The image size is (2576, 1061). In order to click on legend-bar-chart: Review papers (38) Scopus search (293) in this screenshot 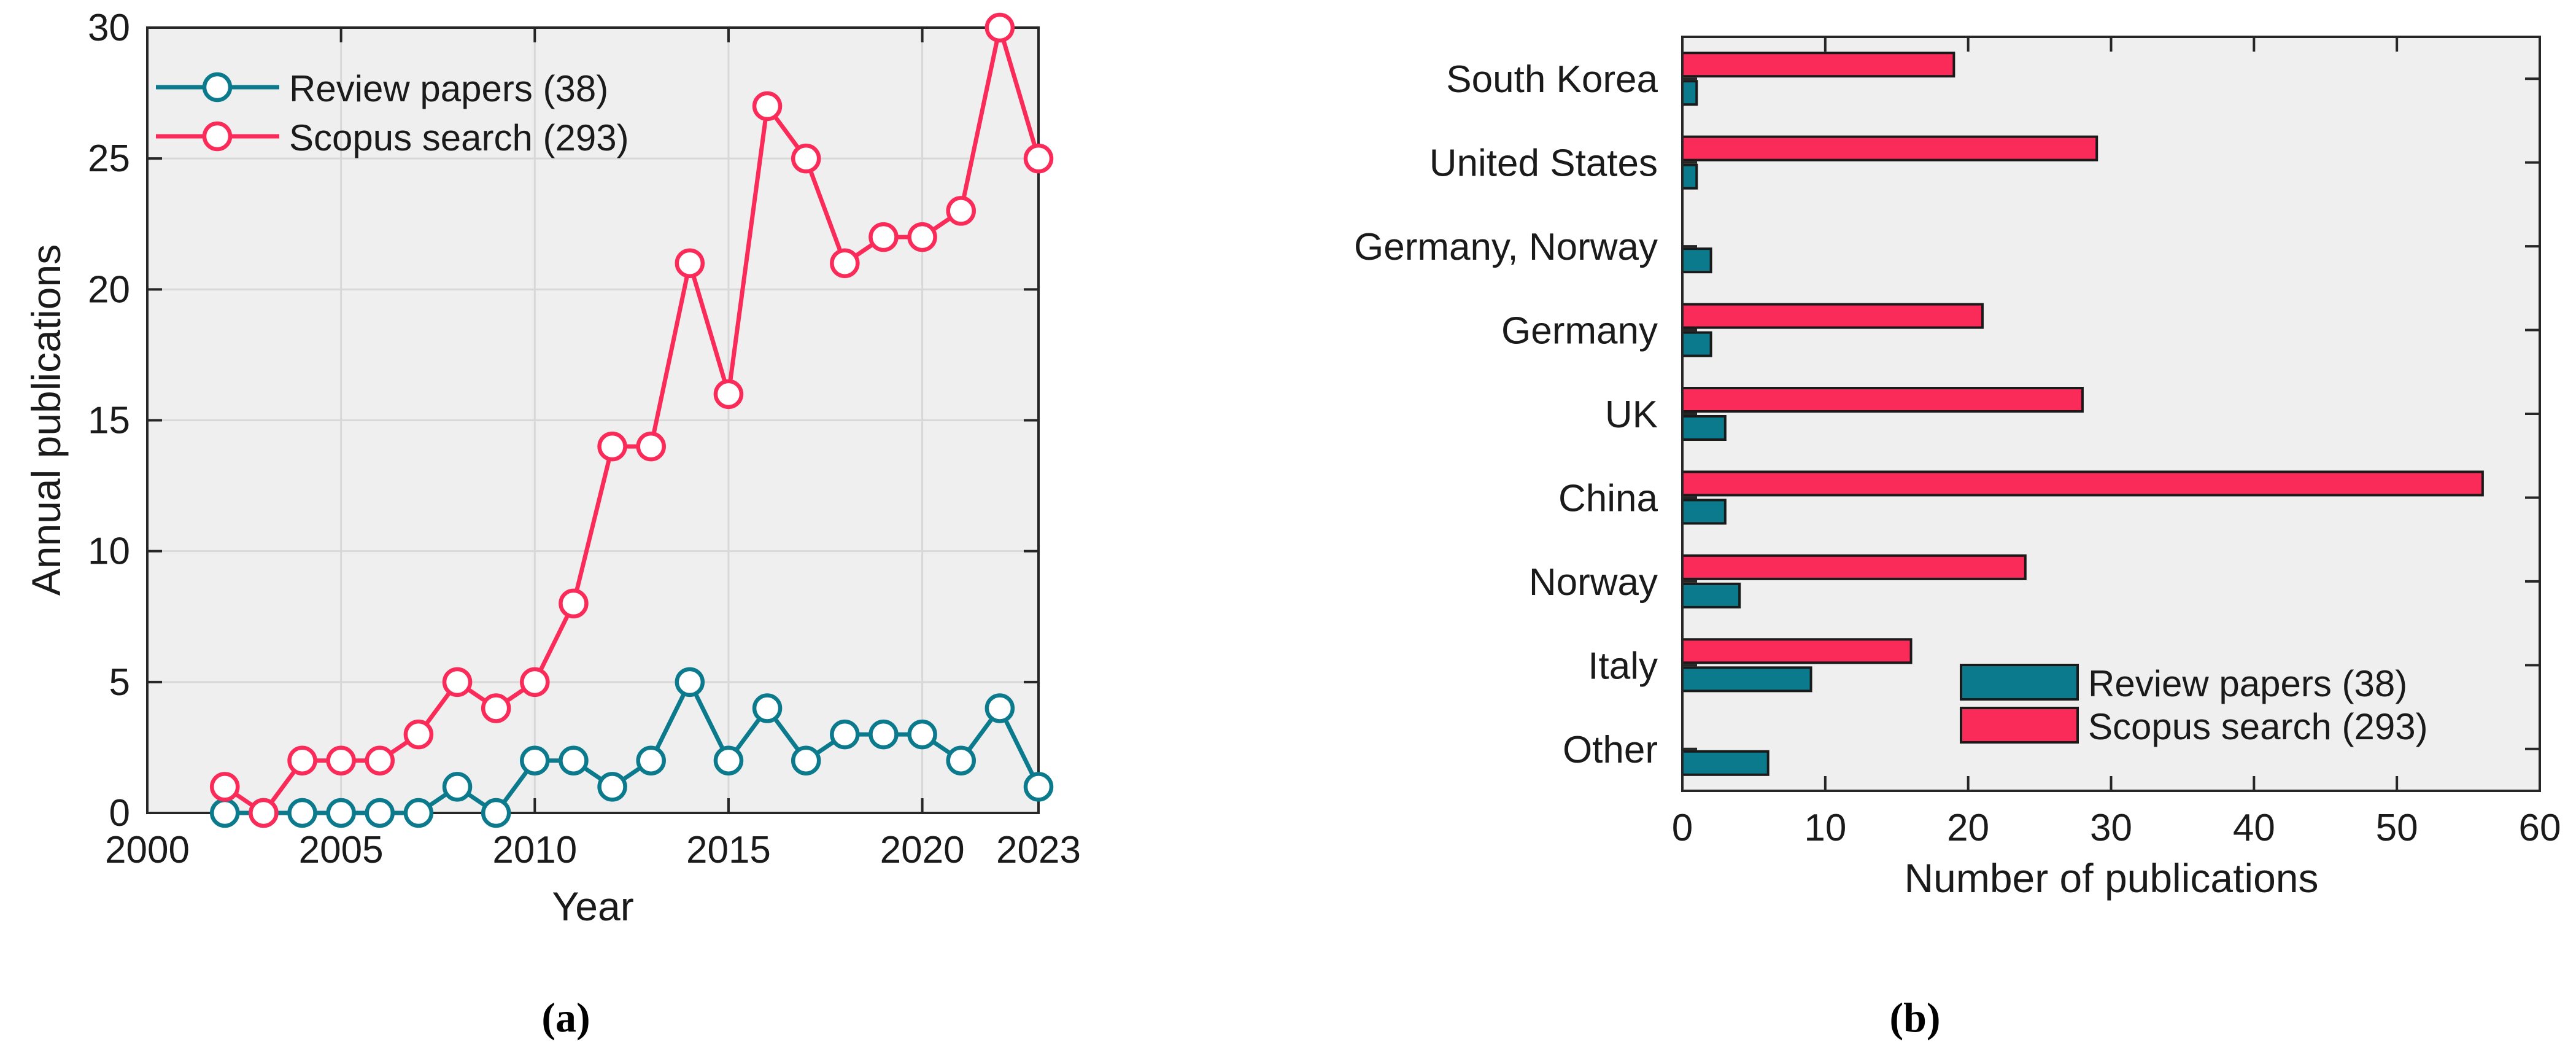, I will do `click(2193, 705)`.